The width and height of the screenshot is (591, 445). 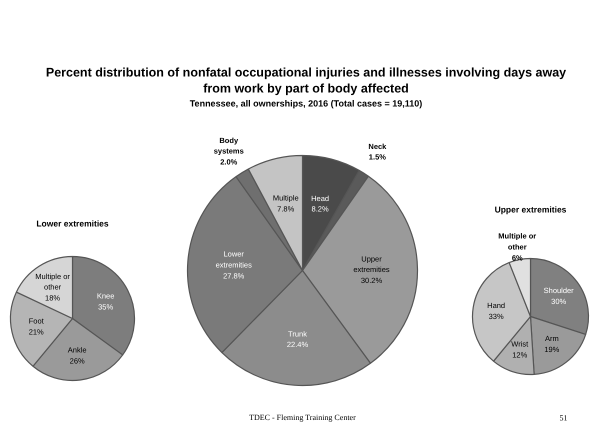 What do you see at coordinates (306, 103) in the screenshot?
I see `chart-subtitle: Tennessee, all ownerships, 2016 (Total cases = 19,110)` at bounding box center [306, 103].